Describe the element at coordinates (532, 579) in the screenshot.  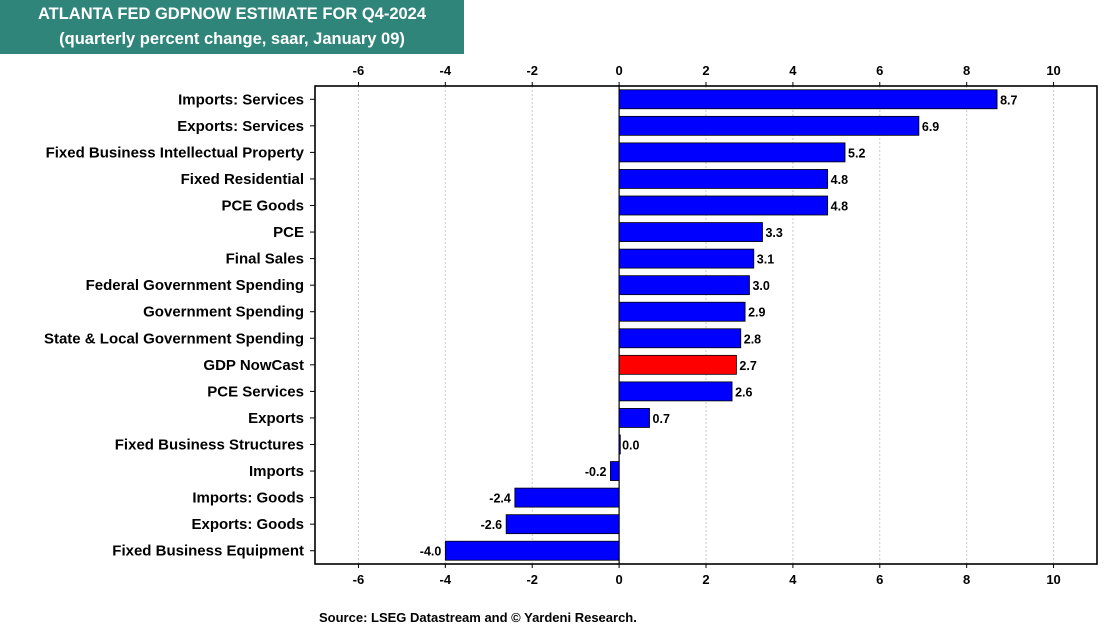
I see `x-tick-label-bottom: -2` at that location.